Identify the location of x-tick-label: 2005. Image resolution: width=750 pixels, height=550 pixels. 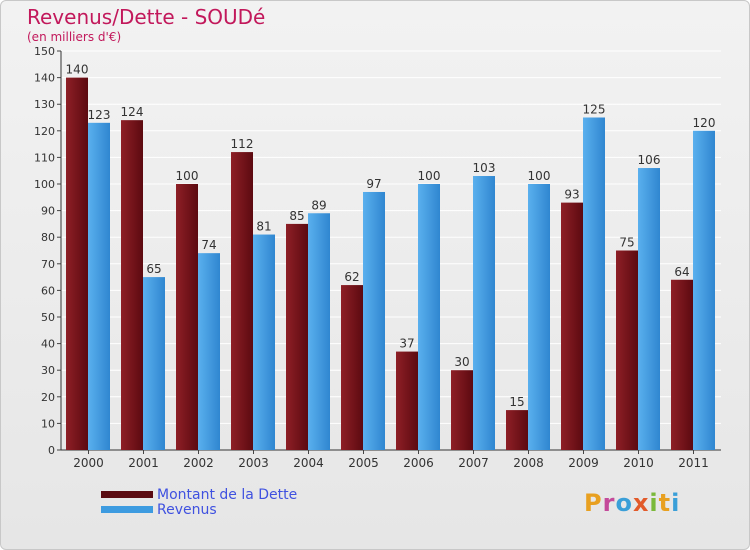
(363, 463).